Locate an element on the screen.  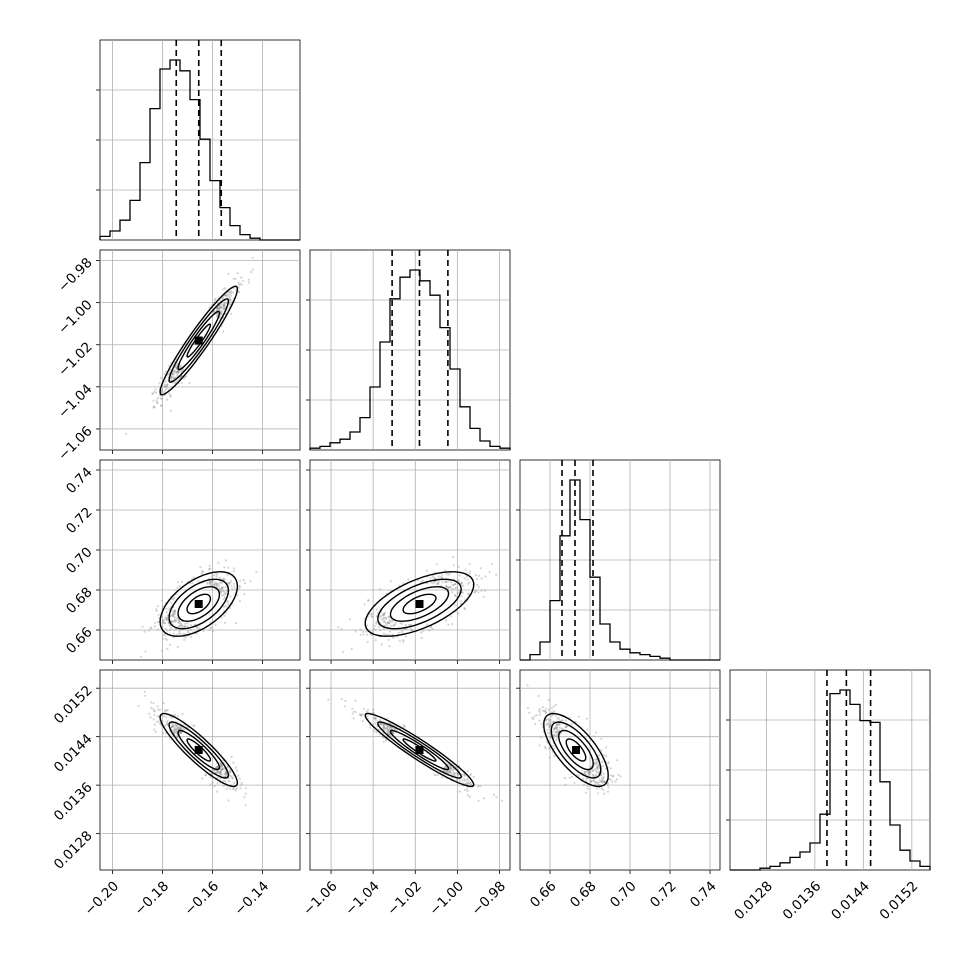
x-tick-label: 0.0144 is located at coordinates (850, 900).